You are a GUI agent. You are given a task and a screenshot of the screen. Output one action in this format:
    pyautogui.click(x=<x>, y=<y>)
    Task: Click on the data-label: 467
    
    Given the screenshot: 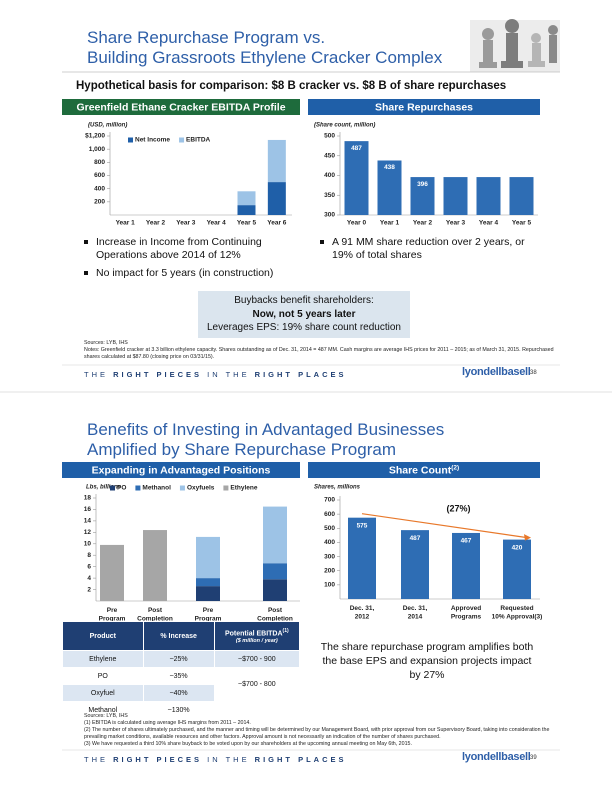 What is the action you would take?
    pyautogui.click(x=466, y=541)
    